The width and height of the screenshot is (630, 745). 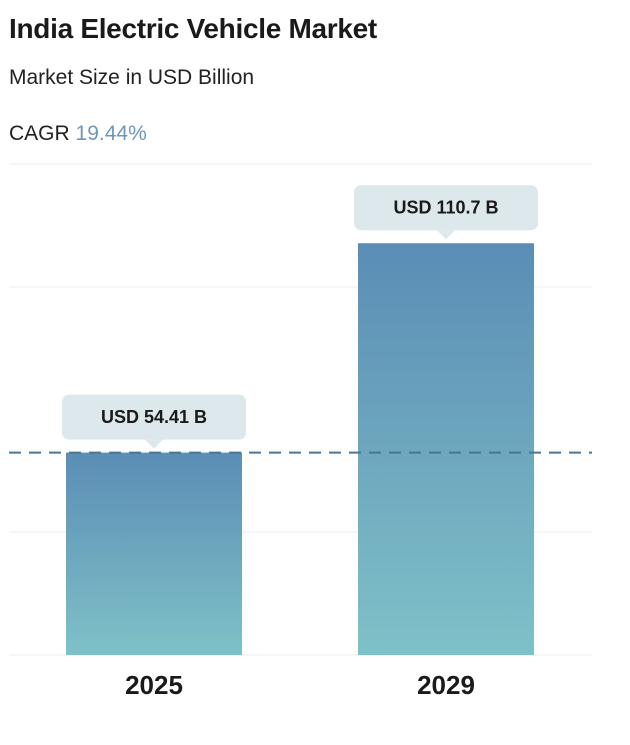 I want to click on data-label-text: USD 110.7 B, so click(x=445, y=208).